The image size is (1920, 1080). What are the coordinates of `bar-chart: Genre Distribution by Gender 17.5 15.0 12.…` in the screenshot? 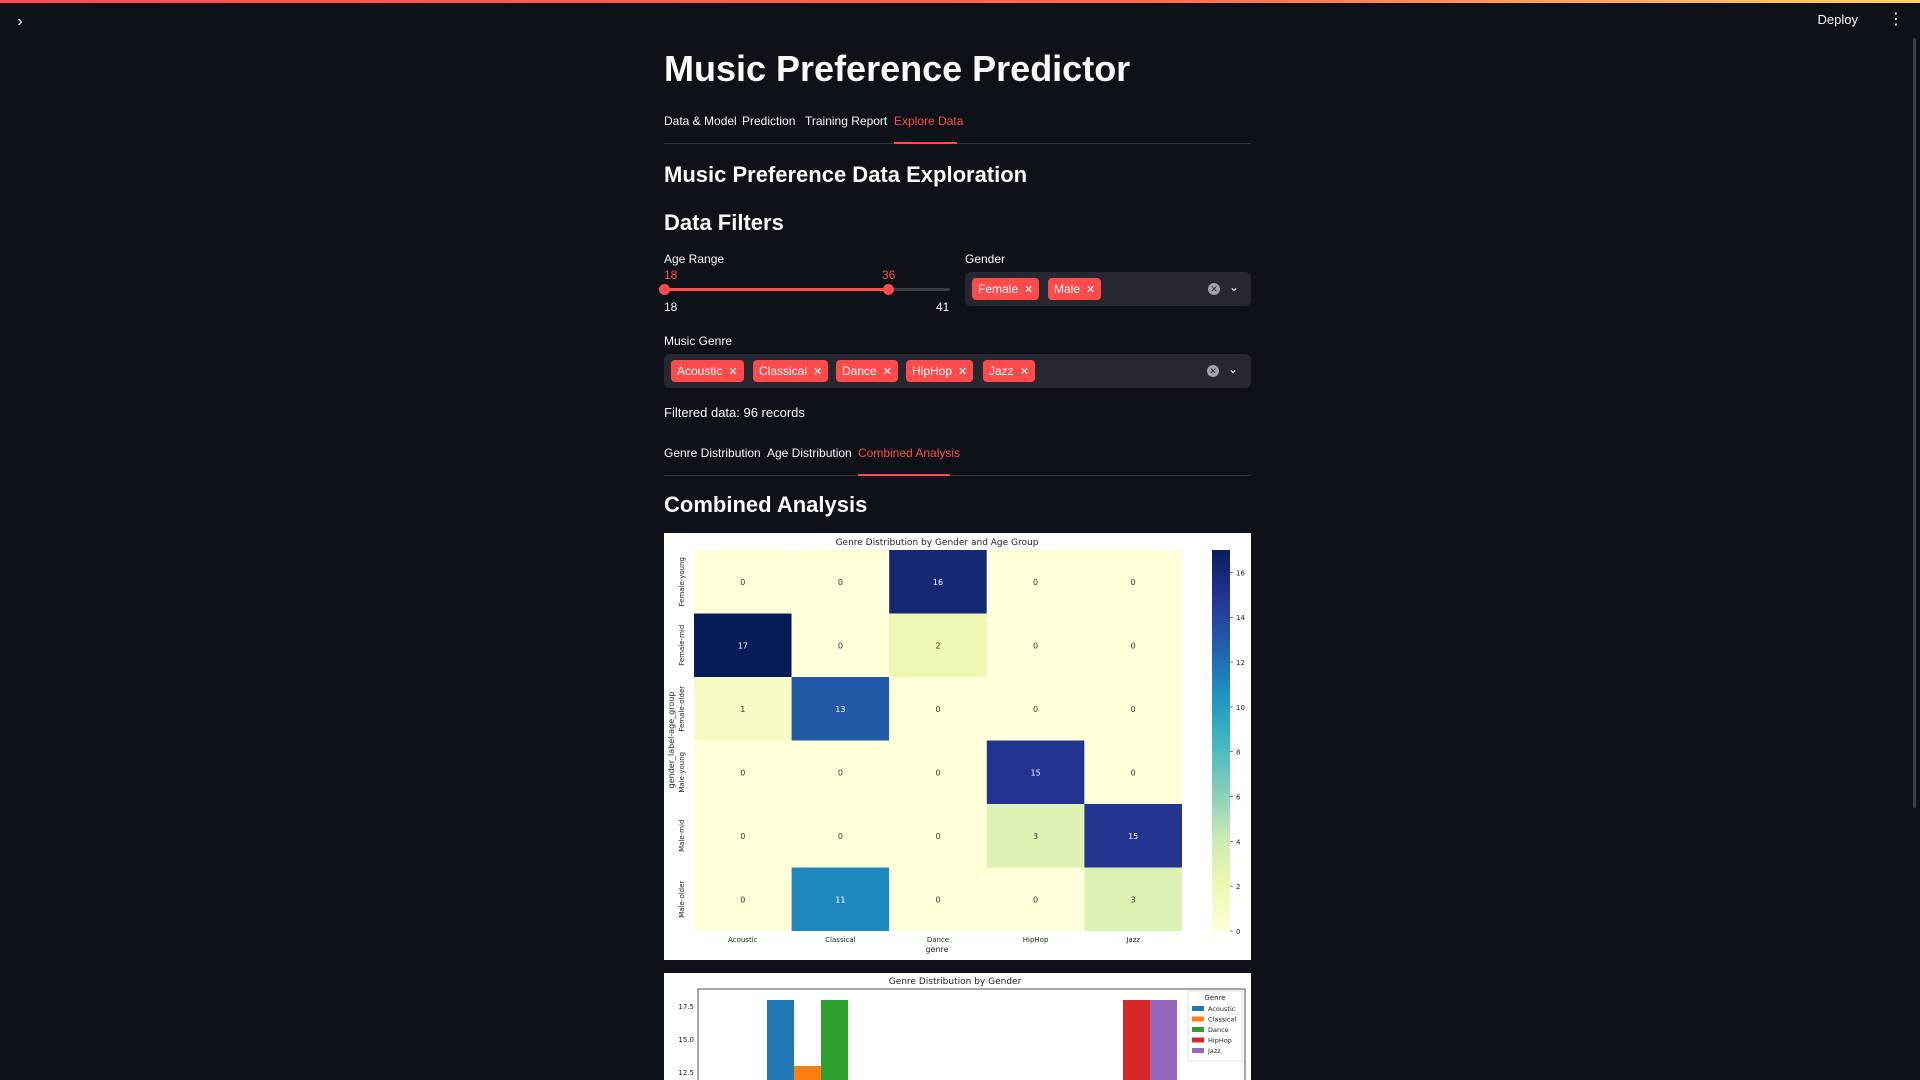 It's located at (962, 1028).